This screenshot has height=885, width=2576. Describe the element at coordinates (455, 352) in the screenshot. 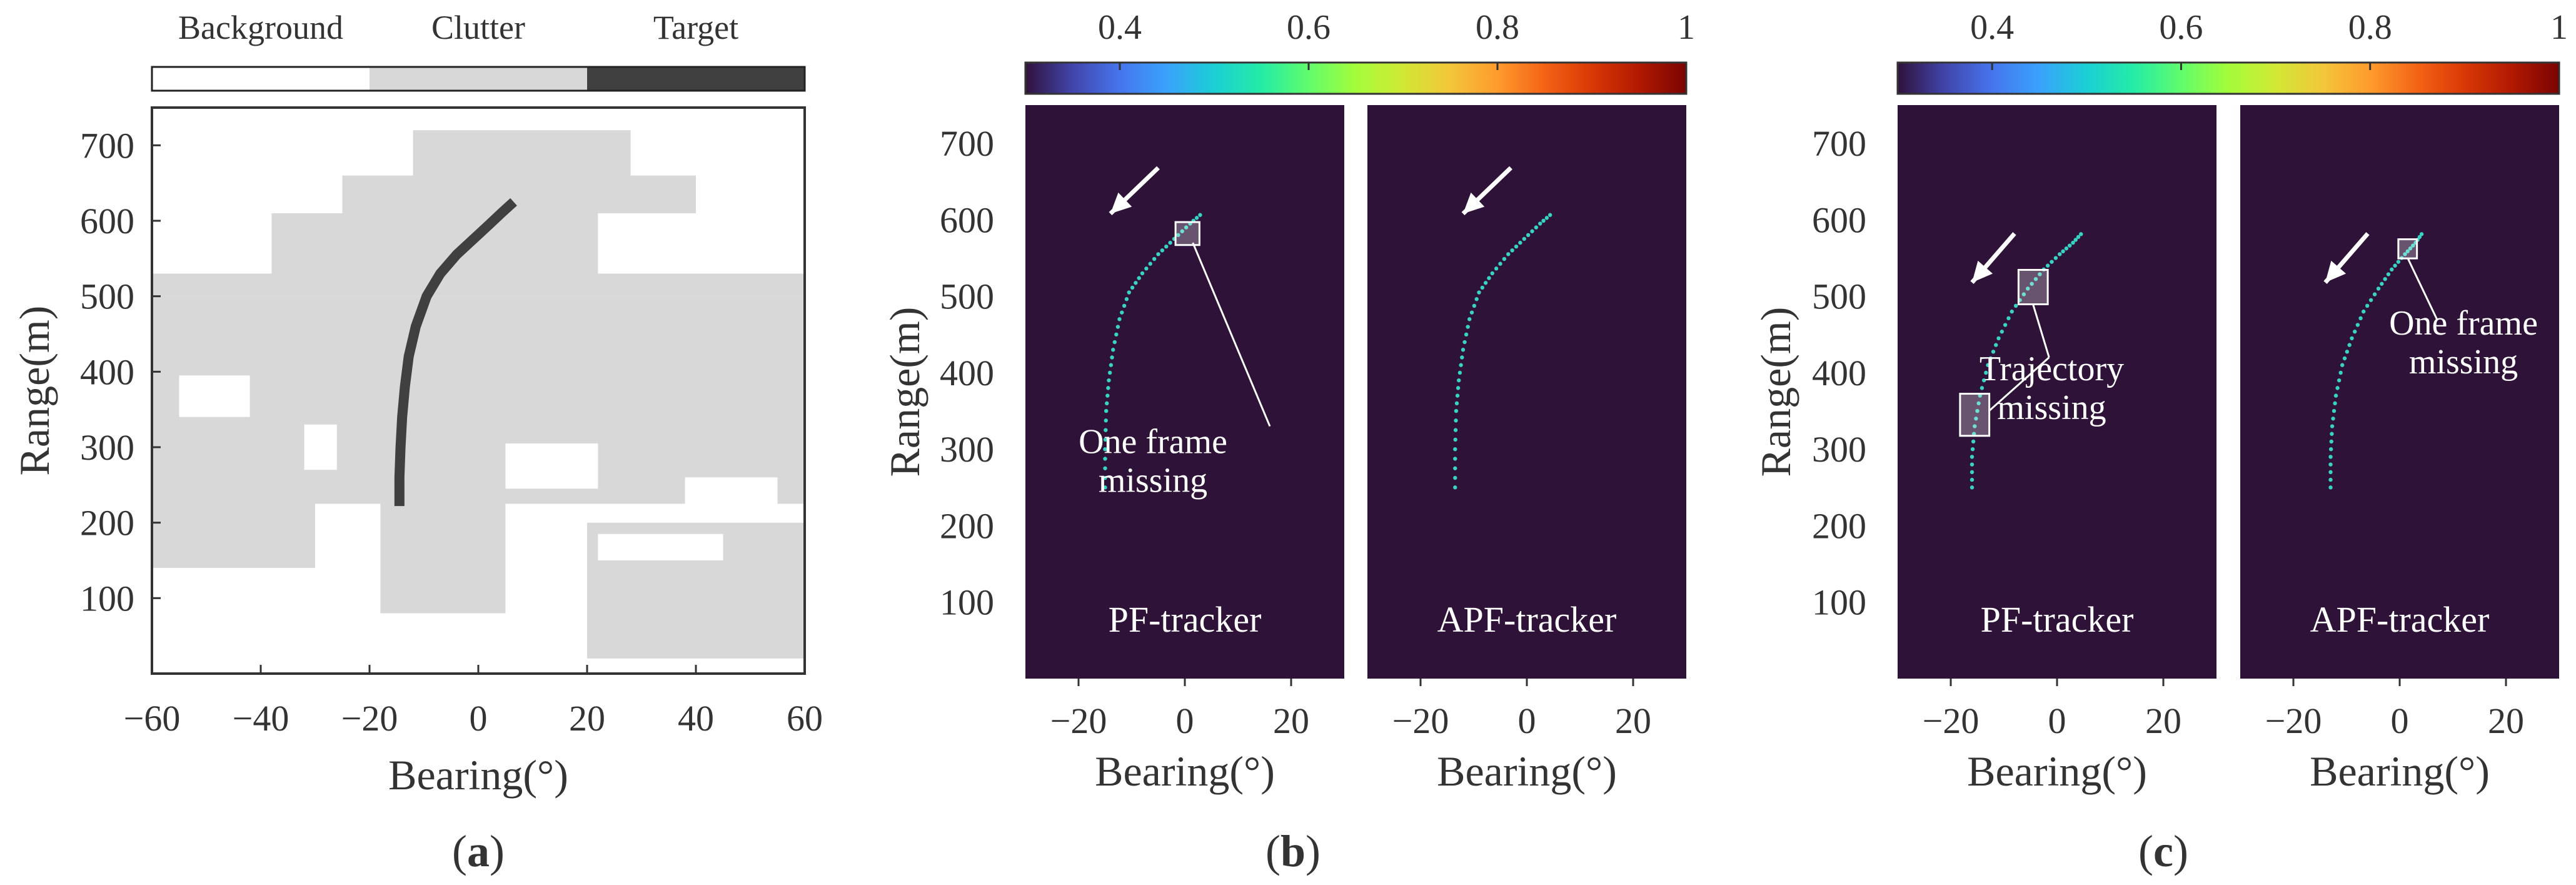

I see `target-track` at that location.